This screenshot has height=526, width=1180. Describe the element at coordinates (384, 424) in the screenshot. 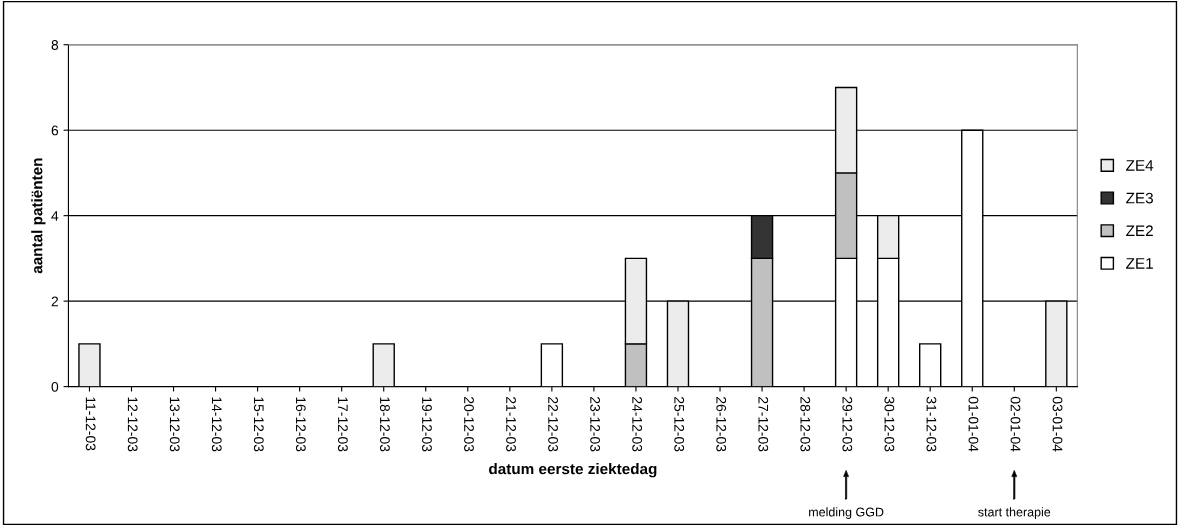

I see `x-tick-label: 18-12-03` at that location.